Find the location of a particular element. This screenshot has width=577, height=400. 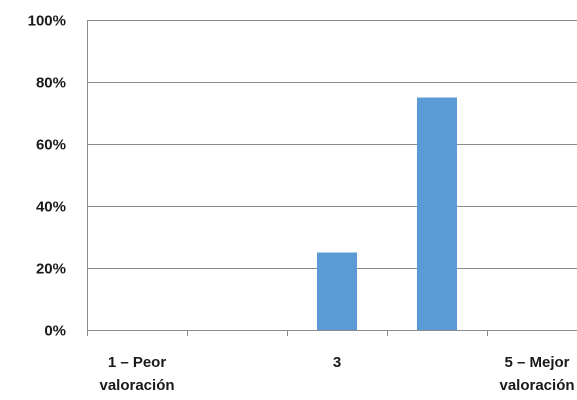

y-tick-label: 20% is located at coordinates (51, 269).